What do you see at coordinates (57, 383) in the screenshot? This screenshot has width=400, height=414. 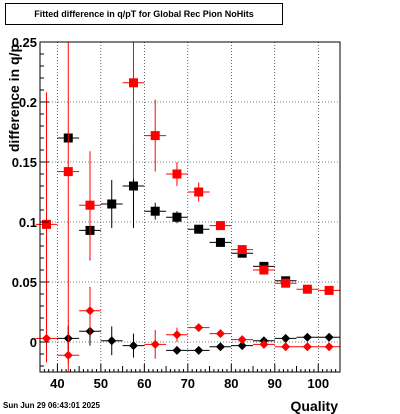 I see `x-tick-label: 40` at bounding box center [57, 383].